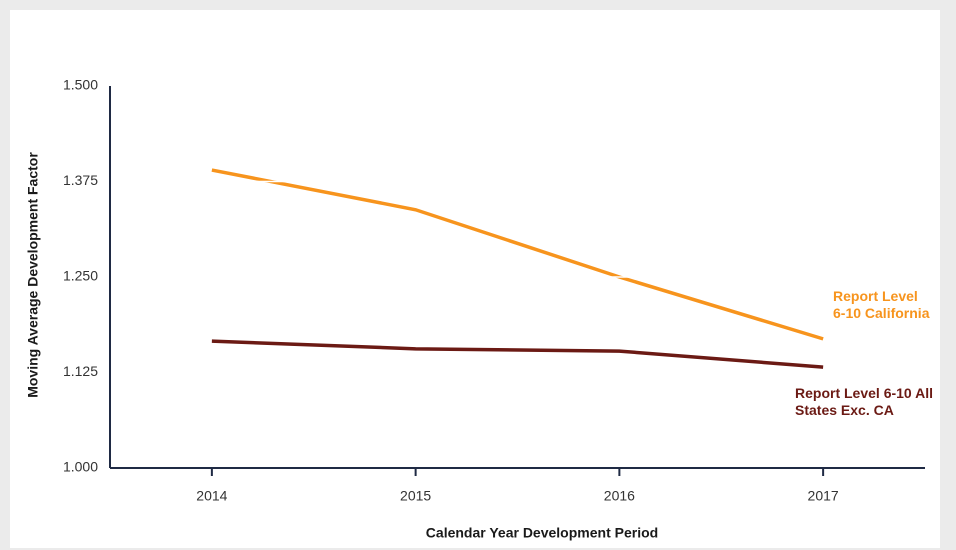  I want to click on series-label: Report Level 6-10 California, so click(881, 304).